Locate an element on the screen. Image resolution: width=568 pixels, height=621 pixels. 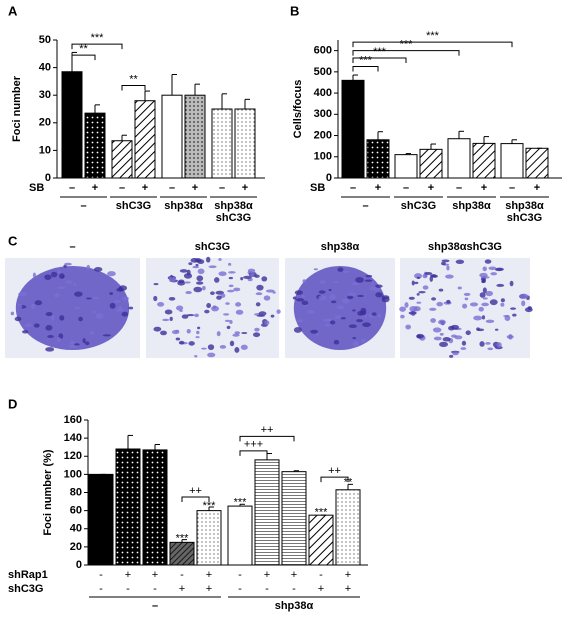
y-tick-label: 300 is located at coordinates (323, 114).